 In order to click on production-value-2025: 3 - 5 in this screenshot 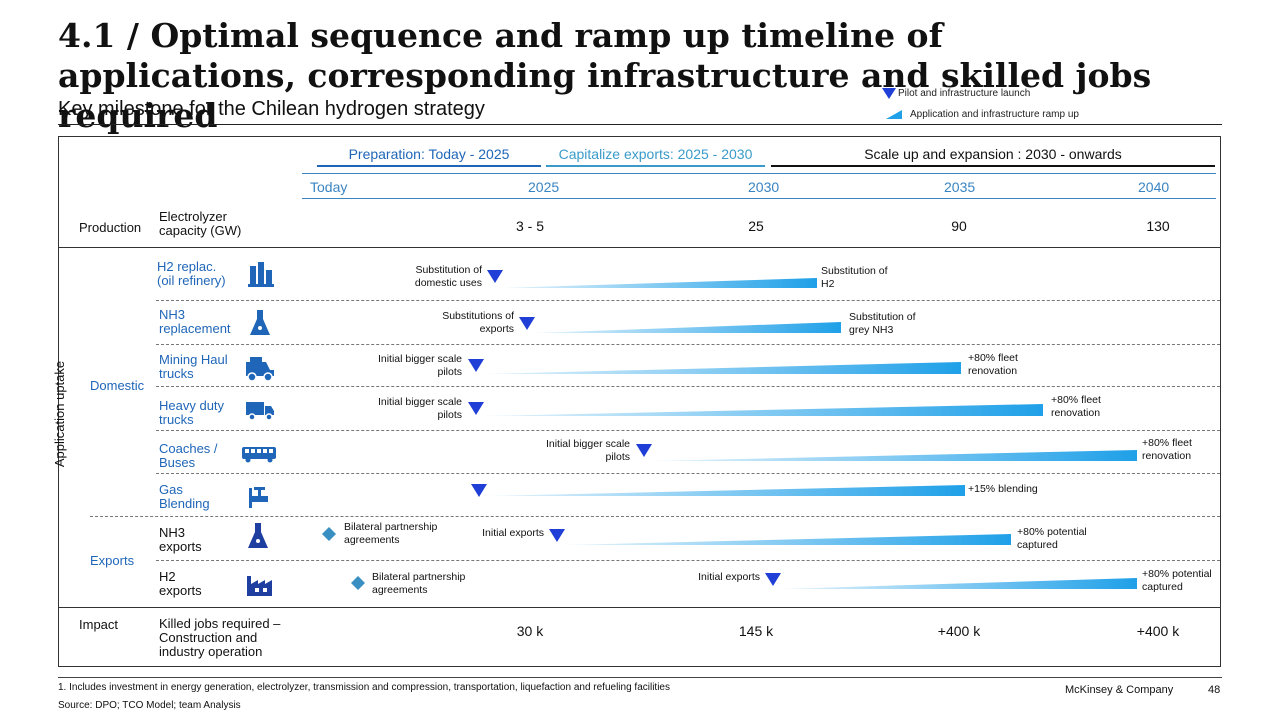, I will do `click(529, 226)`.